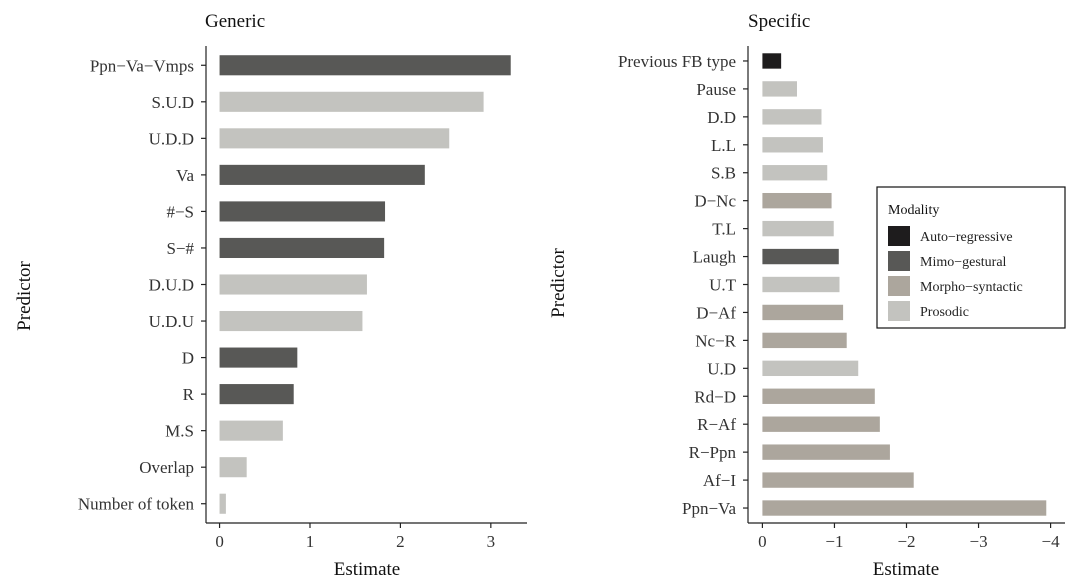 This screenshot has height=579, width=1067. What do you see at coordinates (179, 431) in the screenshot?
I see `generic-category-label: M.S` at bounding box center [179, 431].